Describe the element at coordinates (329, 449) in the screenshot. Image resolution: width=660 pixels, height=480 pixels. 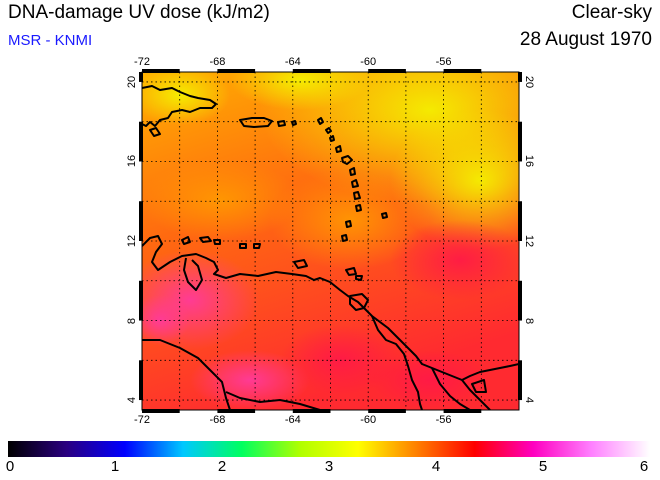
I see `colorbar` at that location.